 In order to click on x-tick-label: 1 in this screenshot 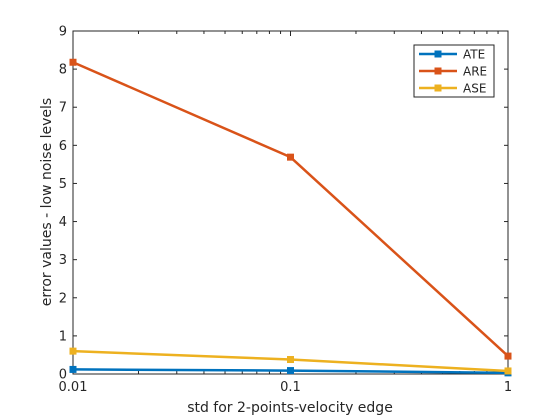, I will do `click(508, 387)`.